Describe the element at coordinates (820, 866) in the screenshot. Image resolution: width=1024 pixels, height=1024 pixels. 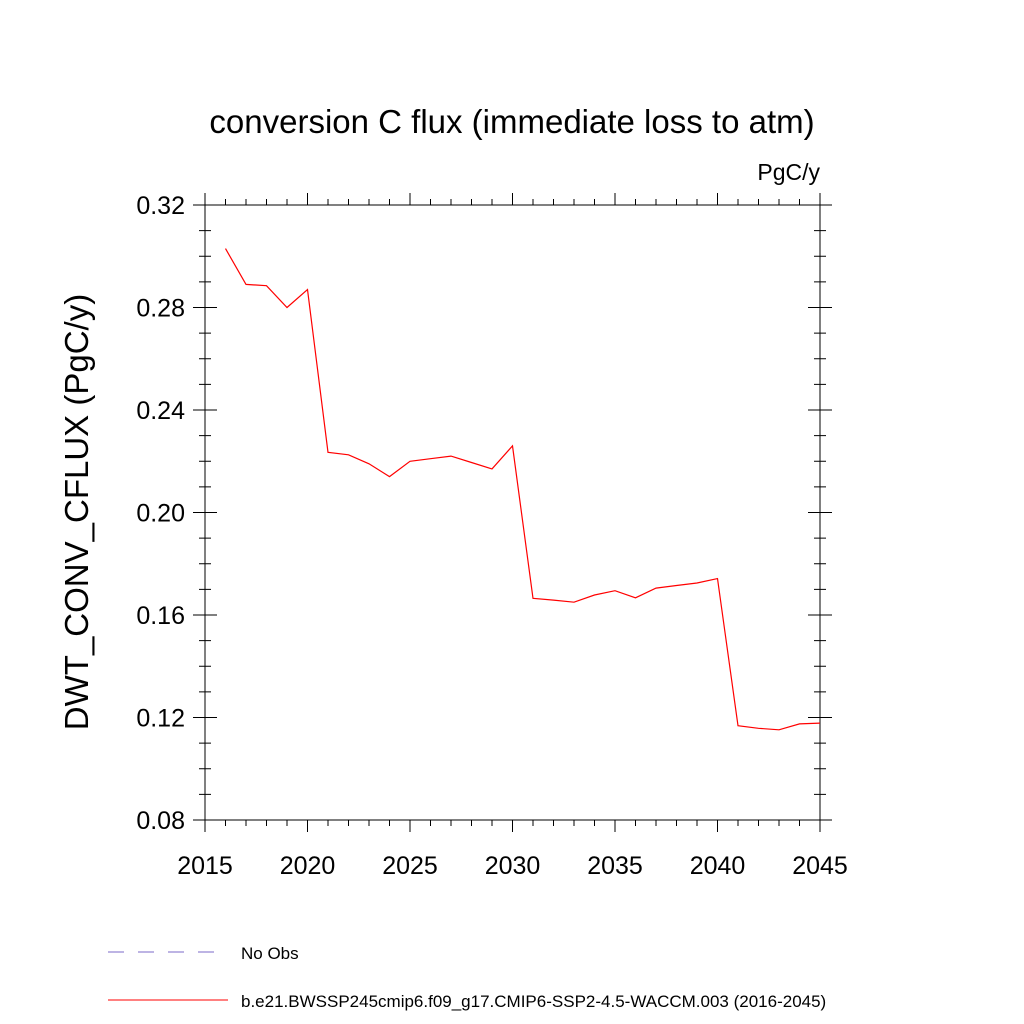
I see `x-tick-label: 2045` at that location.